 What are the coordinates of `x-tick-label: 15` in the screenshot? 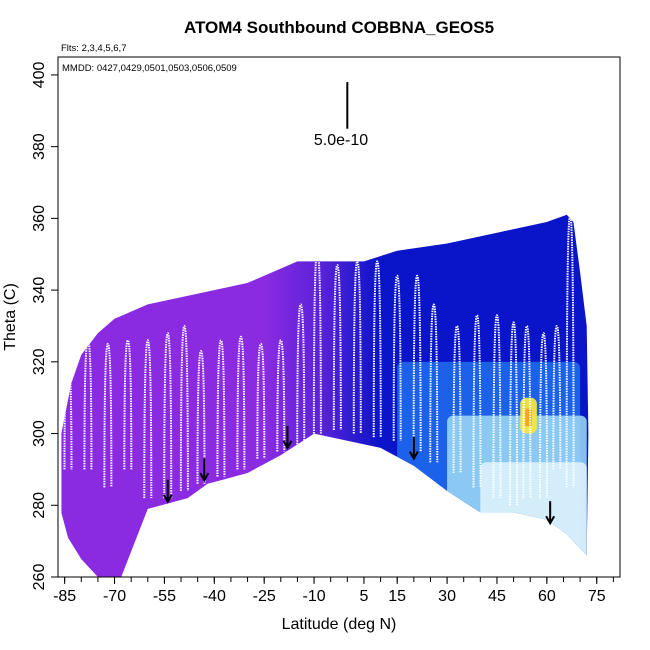 It's located at (397, 596).